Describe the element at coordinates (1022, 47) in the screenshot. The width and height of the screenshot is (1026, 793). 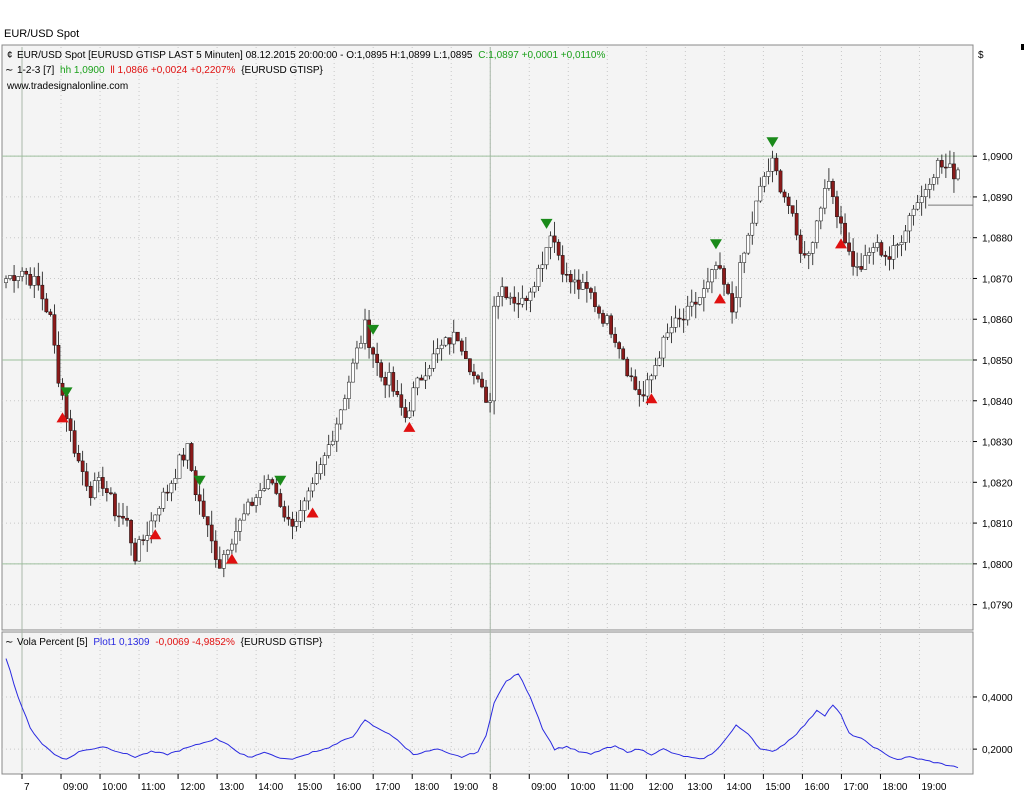
I see `scroll-edge-marker` at that location.